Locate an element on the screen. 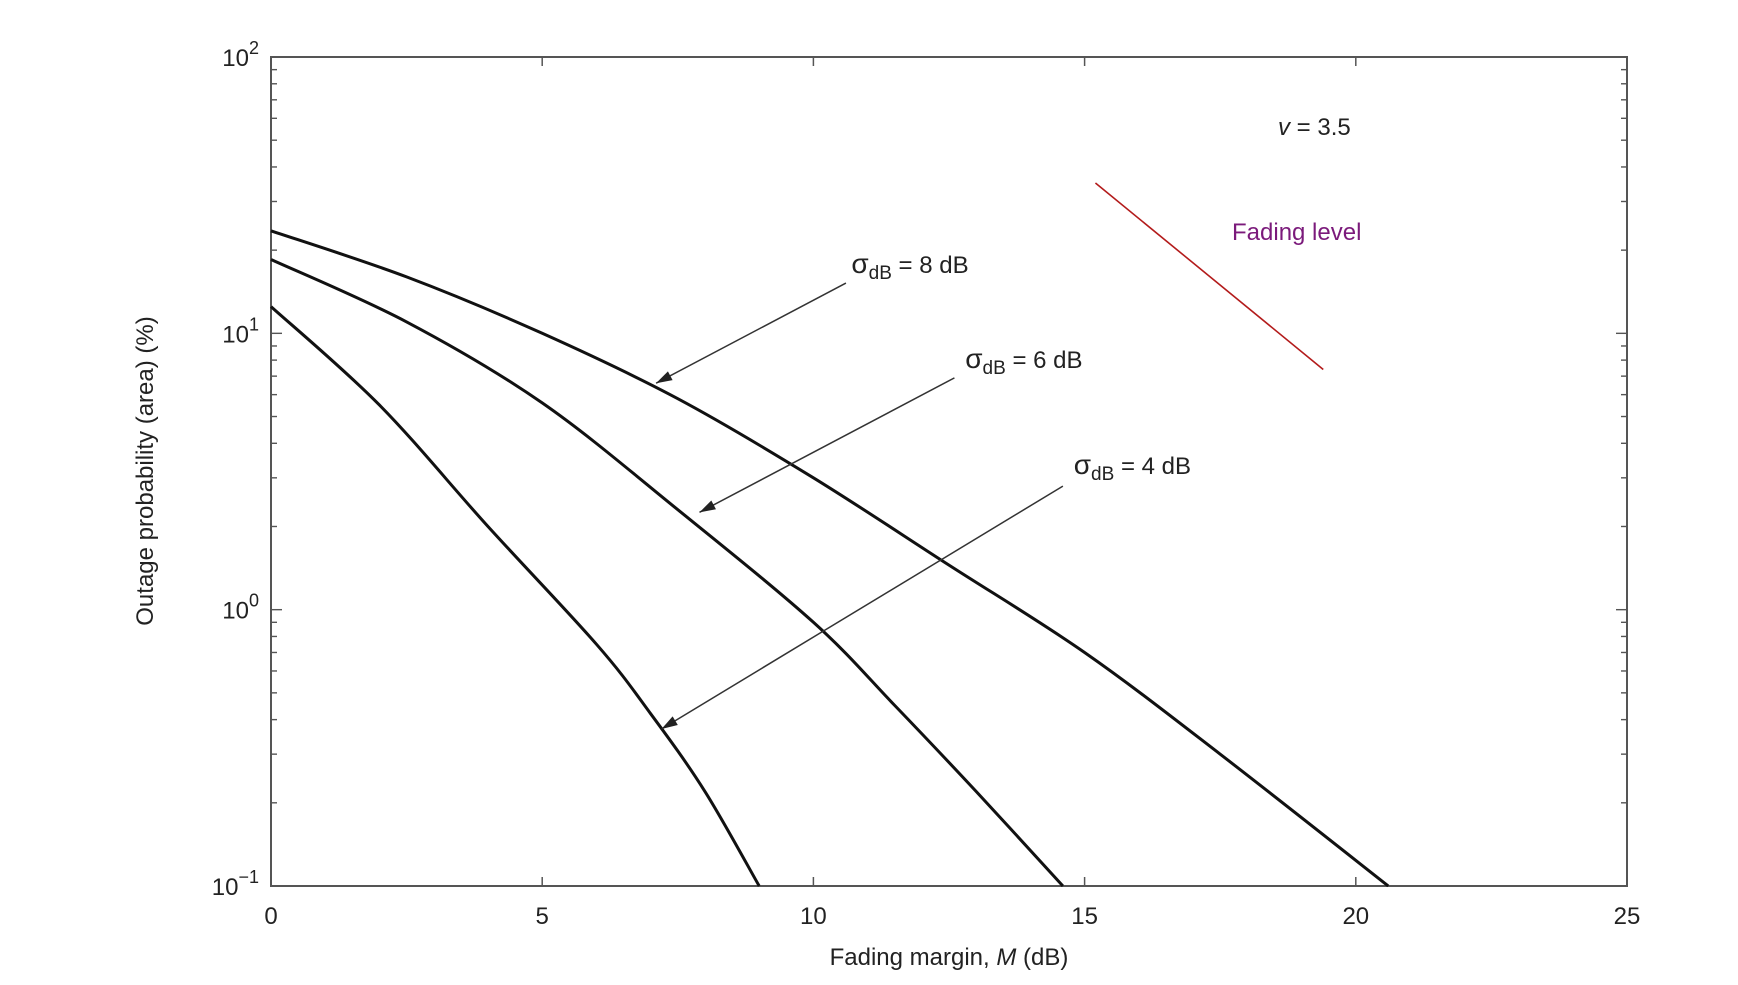 The height and width of the screenshot is (985, 1738). y-tick-label: 10² is located at coordinates (240, 55).